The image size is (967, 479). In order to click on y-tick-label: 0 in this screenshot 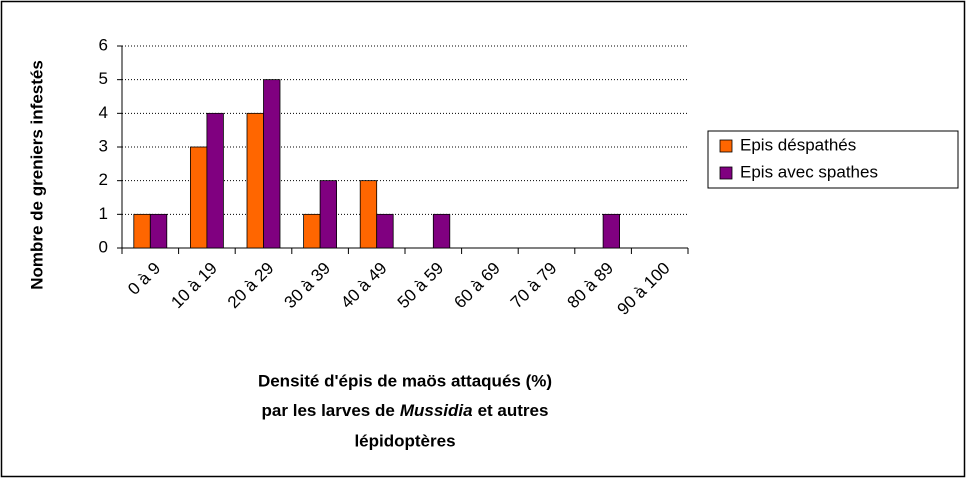, I will do `click(103, 246)`.